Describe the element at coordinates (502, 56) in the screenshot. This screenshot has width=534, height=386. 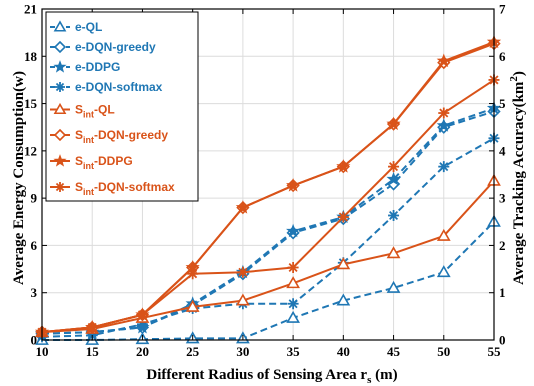
I see `y-right-tick-label: 6` at that location.